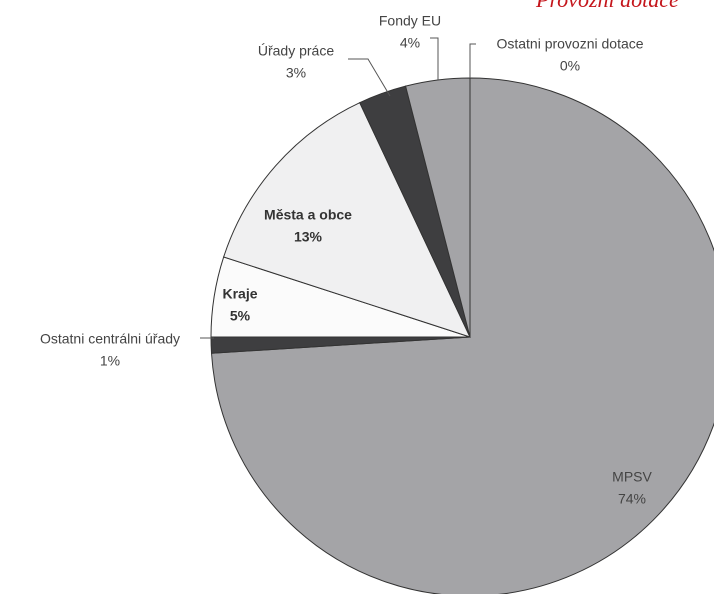 The width and height of the screenshot is (714, 594). I want to click on pie-slice, so click(347, 219).